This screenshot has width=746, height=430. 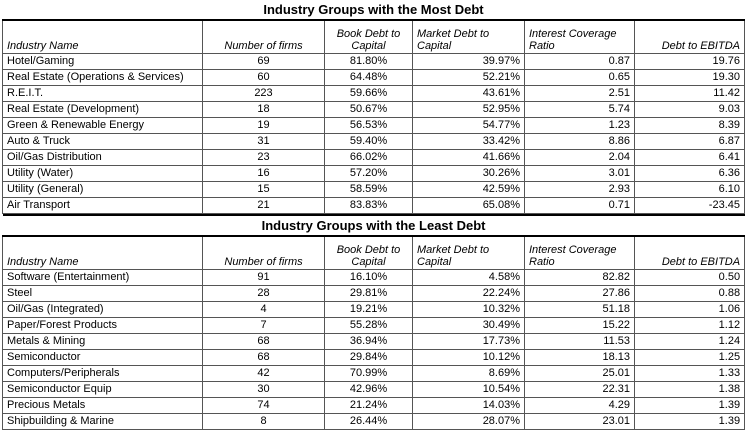 What do you see at coordinates (579, 373) in the screenshot?
I see `cell-value: 25.01` at bounding box center [579, 373].